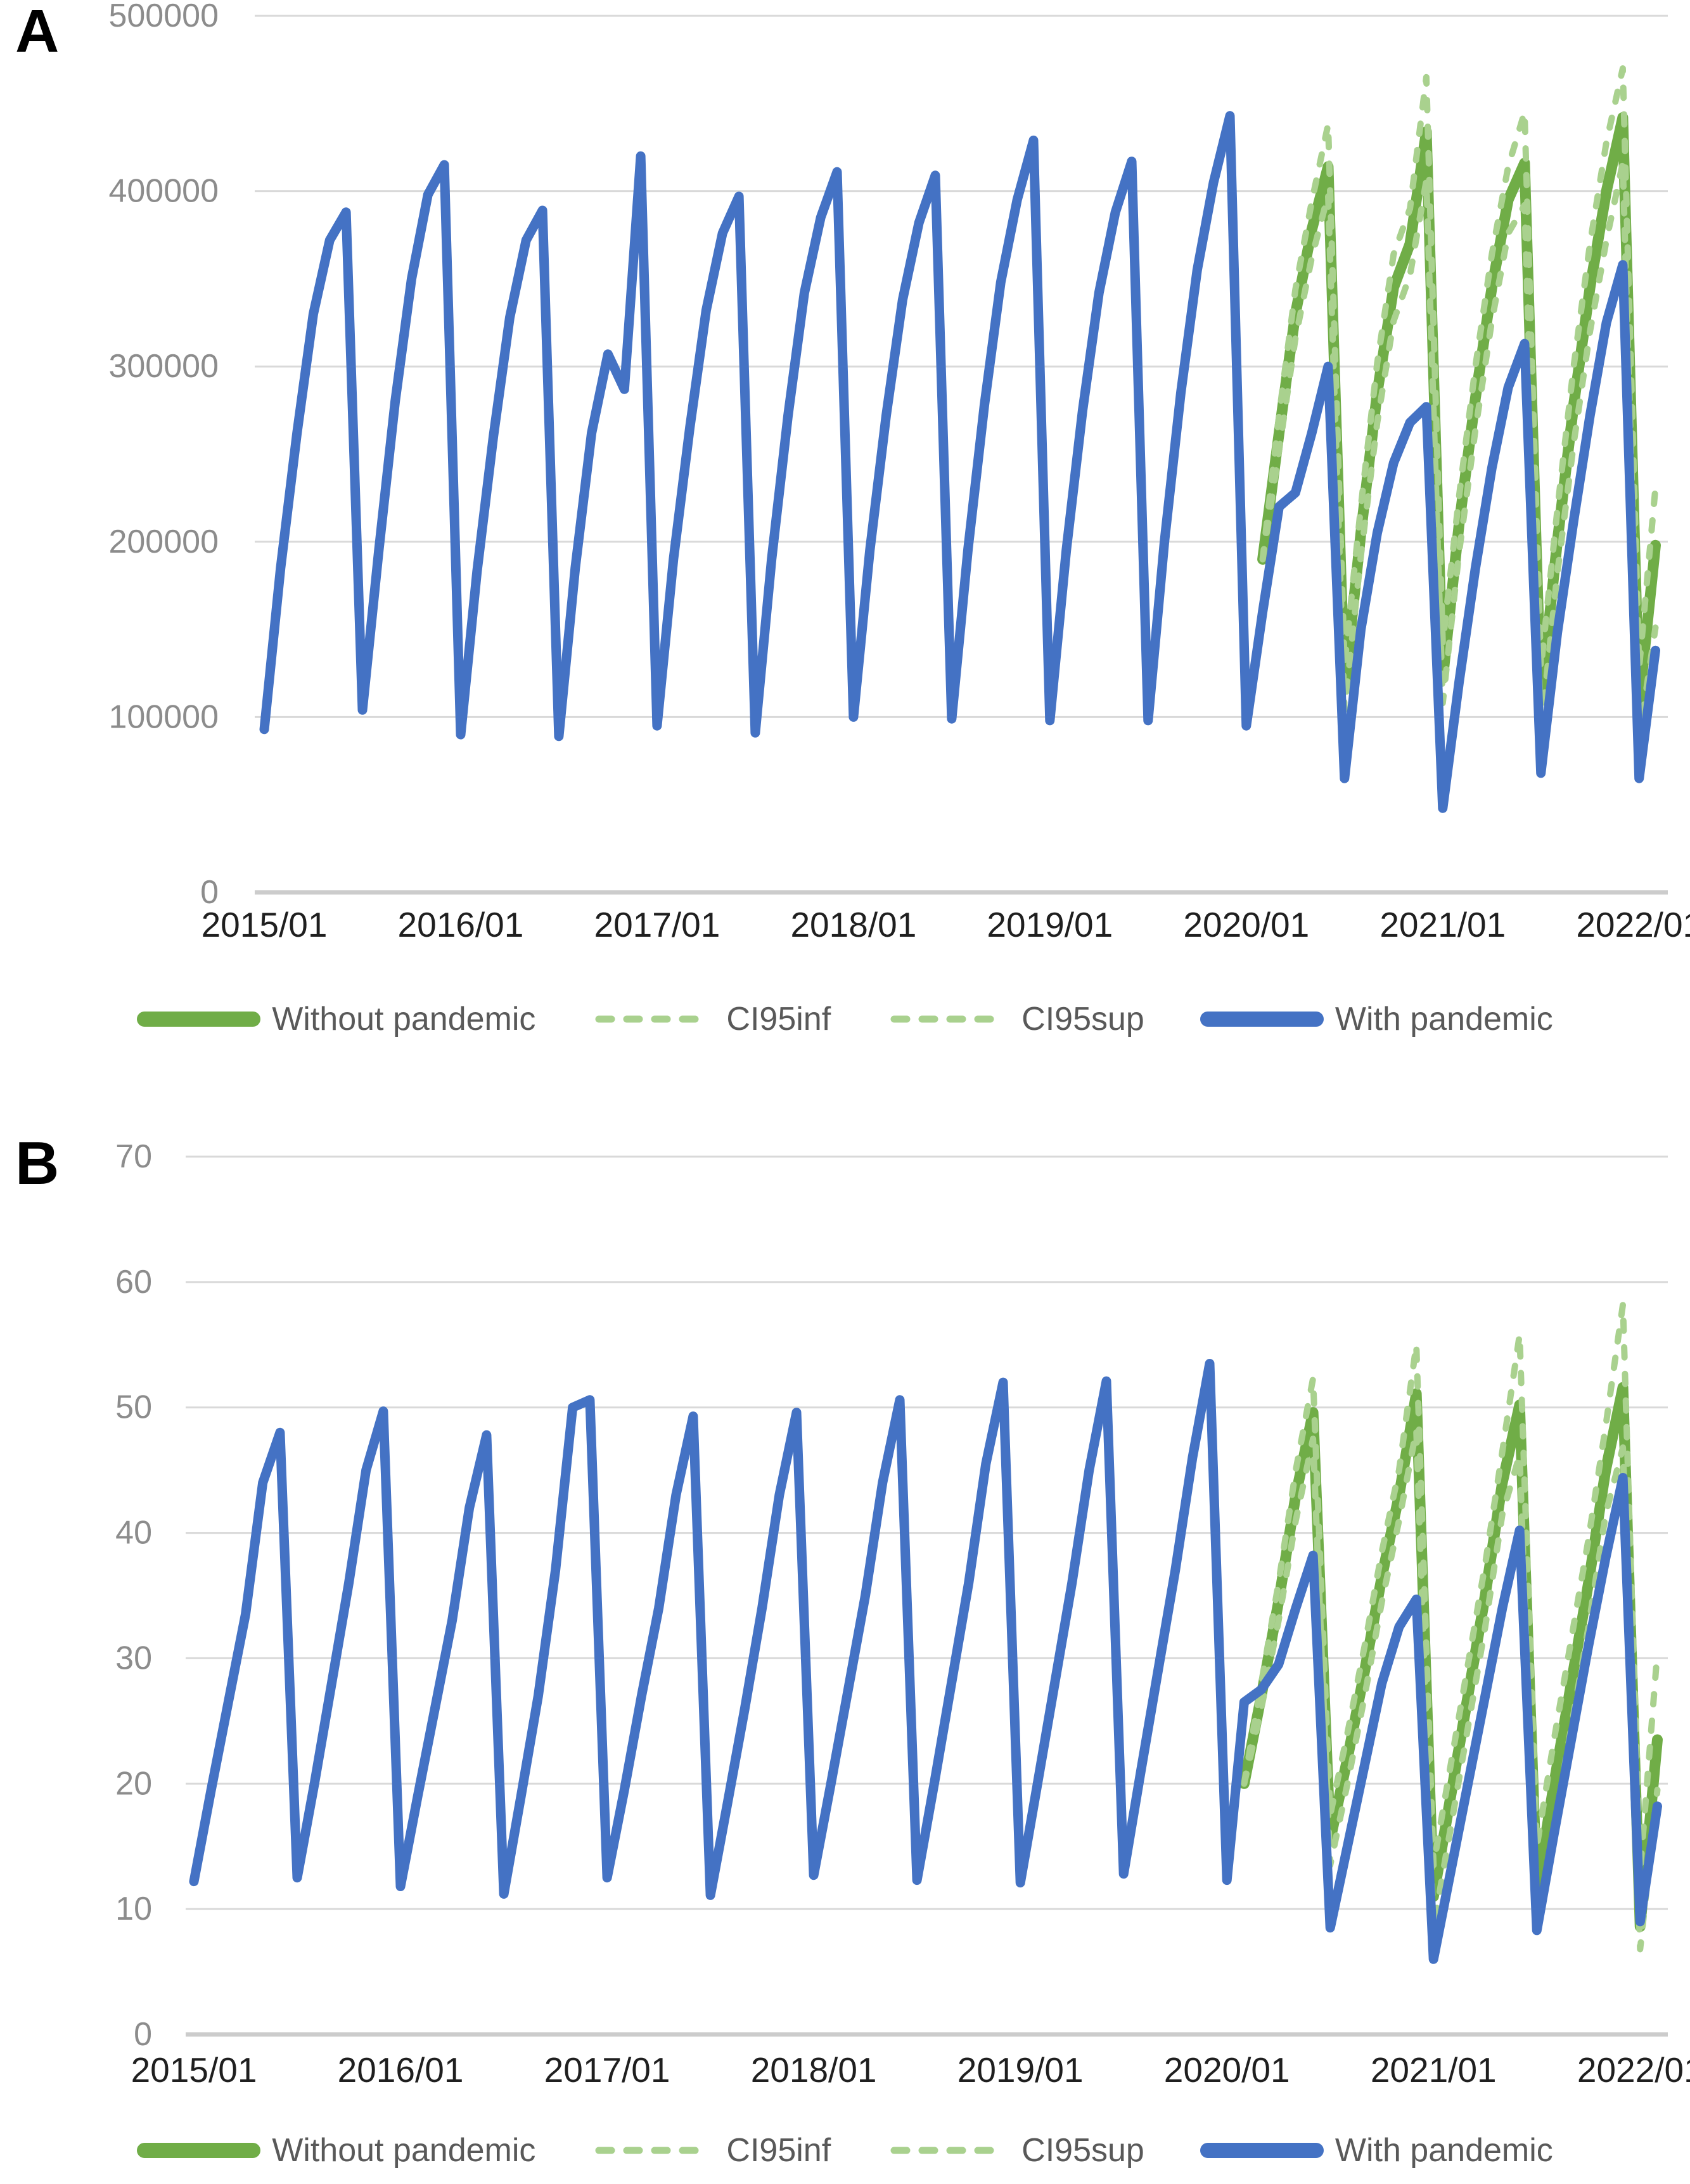 The height and width of the screenshot is (2184, 1690). Describe the element at coordinates (163, 716) in the screenshot. I see `y-tick-label: 100000` at that location.